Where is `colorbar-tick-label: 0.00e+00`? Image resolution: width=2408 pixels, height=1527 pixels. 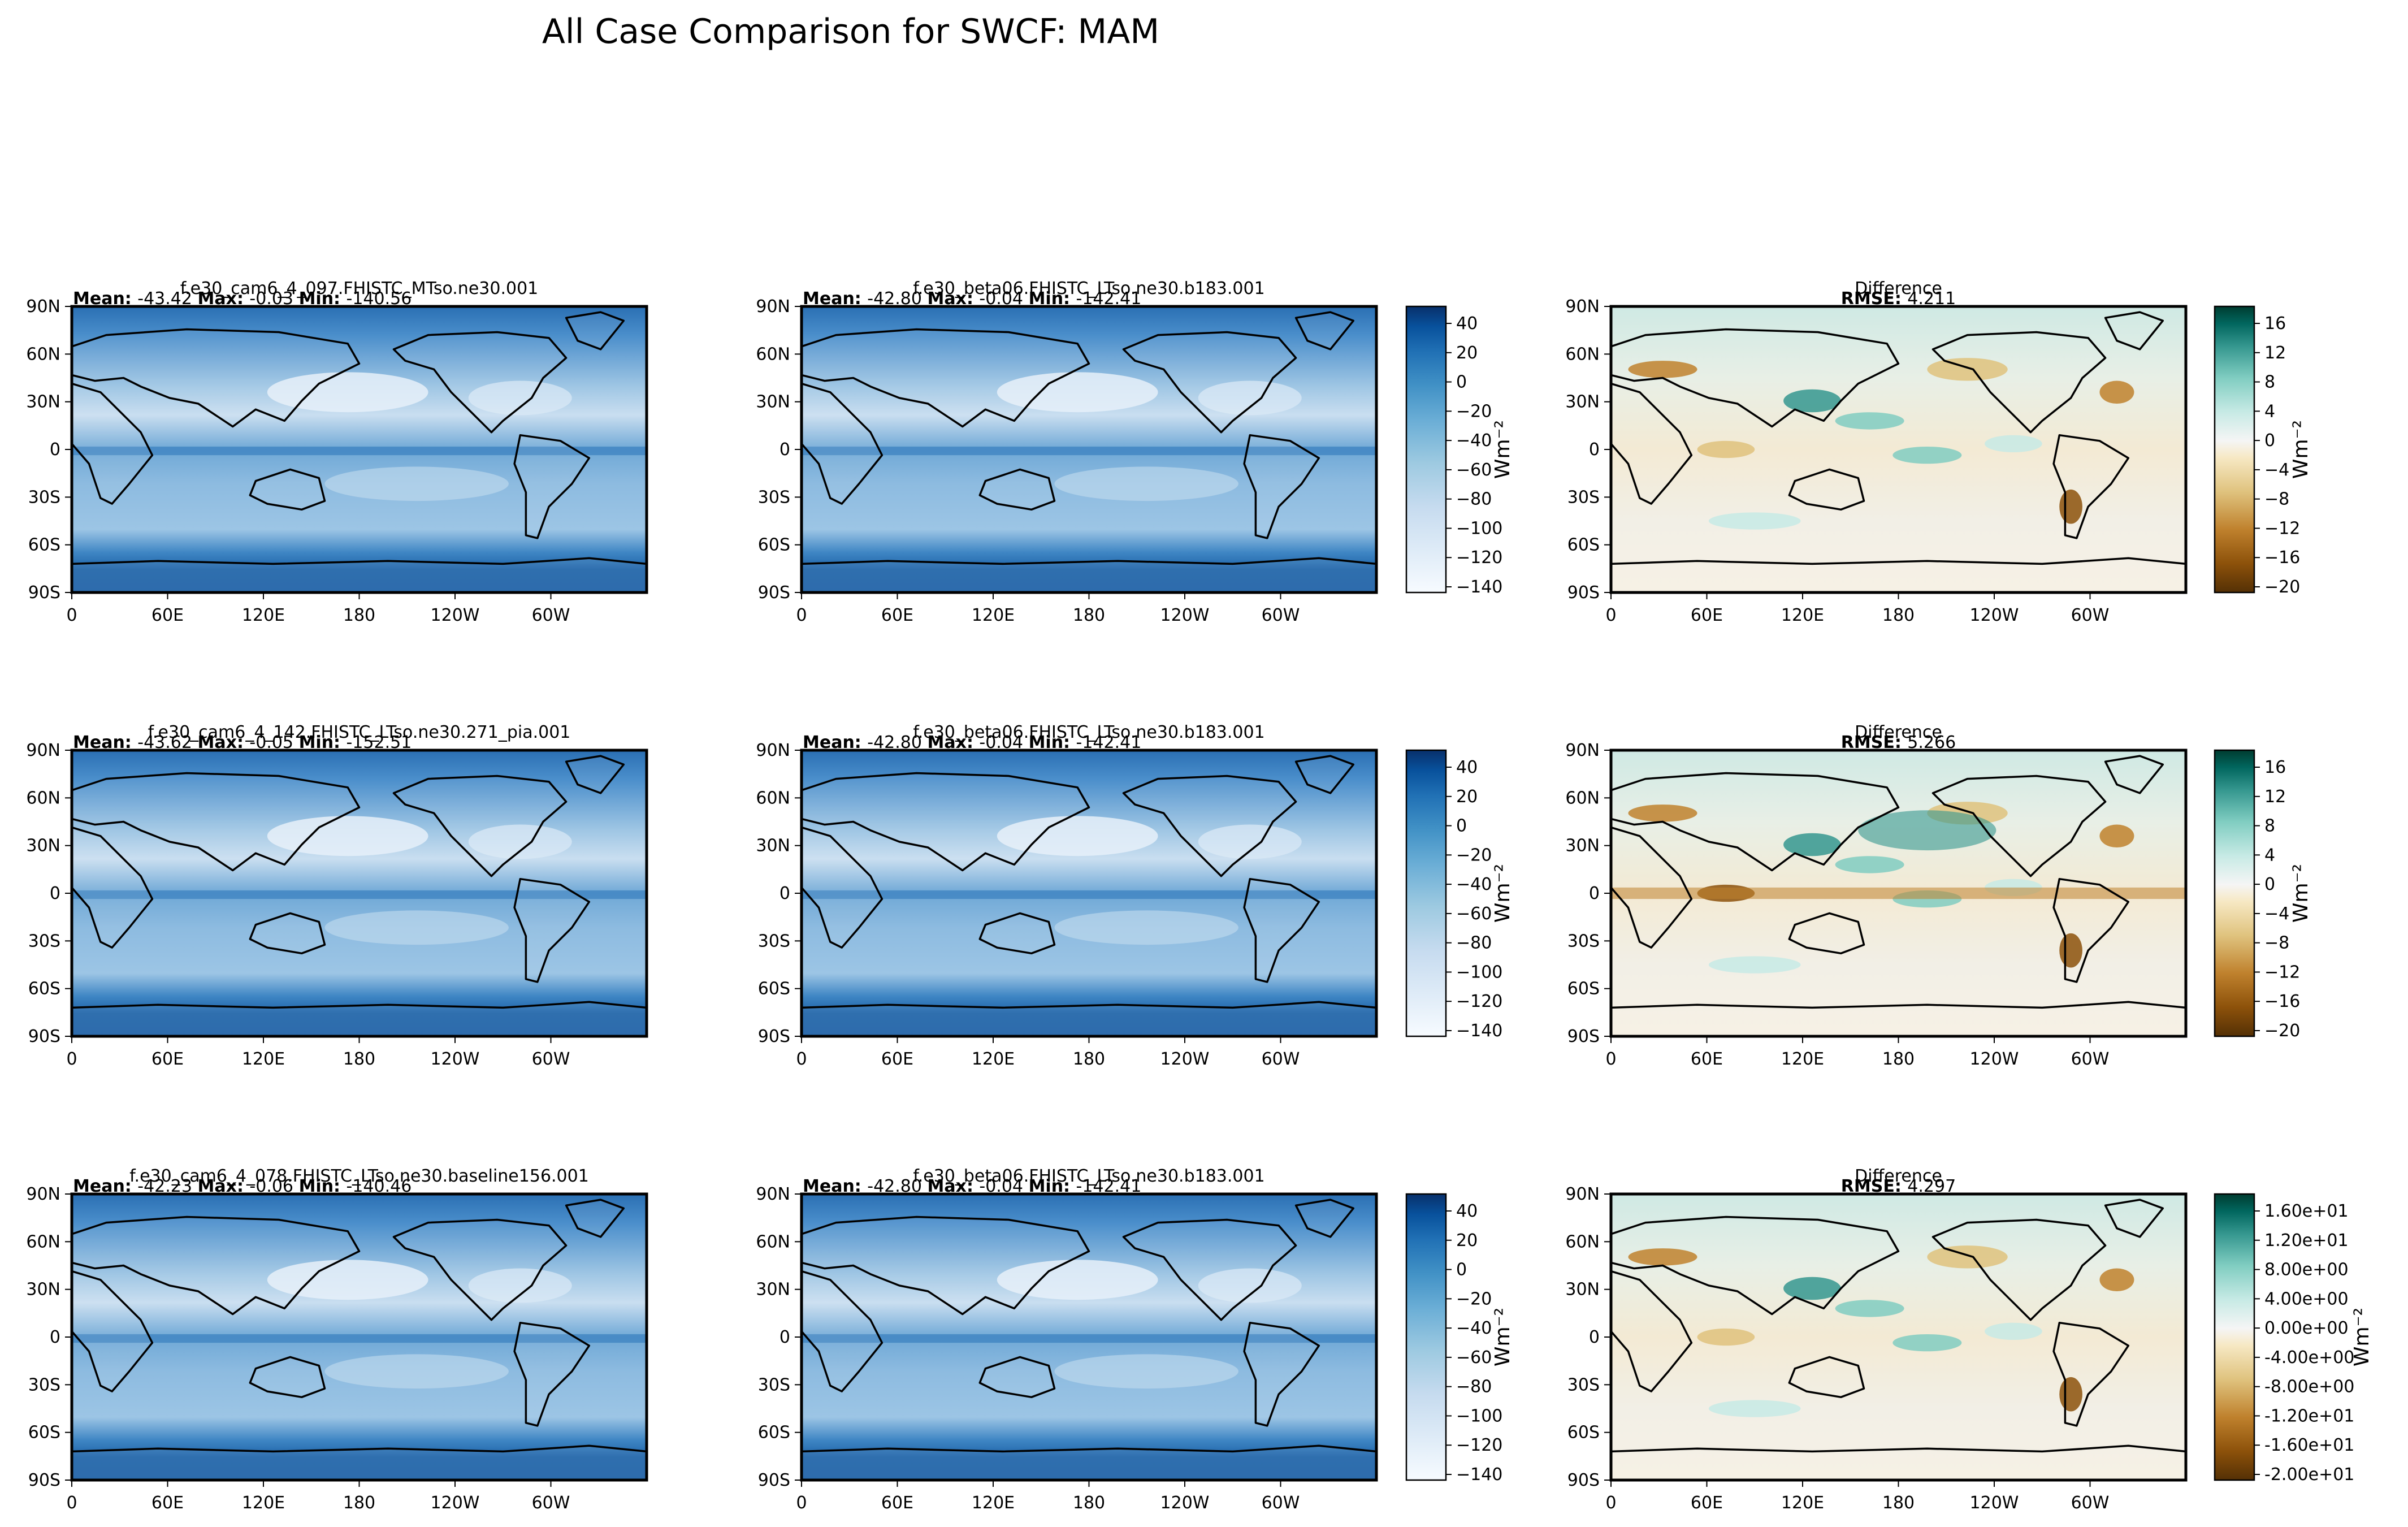
colorbar-tick-label: 0.00e+00 is located at coordinates (2306, 1328).